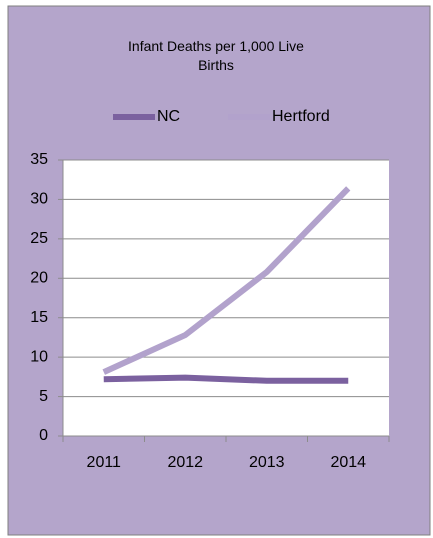 This screenshot has width=433, height=538. Describe the element at coordinates (39, 317) in the screenshot. I see `y-tick-label: 15` at that location.